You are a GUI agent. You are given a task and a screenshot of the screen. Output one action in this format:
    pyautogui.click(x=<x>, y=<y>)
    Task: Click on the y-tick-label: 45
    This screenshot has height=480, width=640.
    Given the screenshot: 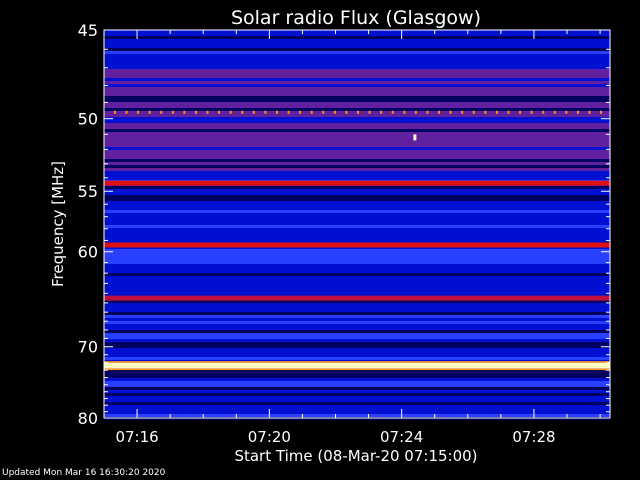 What is the action you would take?
    pyautogui.click(x=88, y=30)
    